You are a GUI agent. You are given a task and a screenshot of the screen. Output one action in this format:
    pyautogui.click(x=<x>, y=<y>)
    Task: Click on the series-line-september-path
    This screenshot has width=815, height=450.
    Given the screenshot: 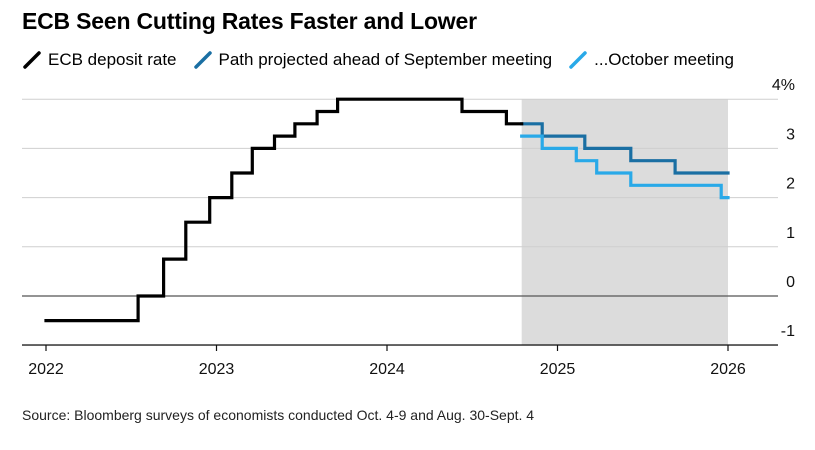 What is the action you would take?
    pyautogui.click(x=625, y=148)
    